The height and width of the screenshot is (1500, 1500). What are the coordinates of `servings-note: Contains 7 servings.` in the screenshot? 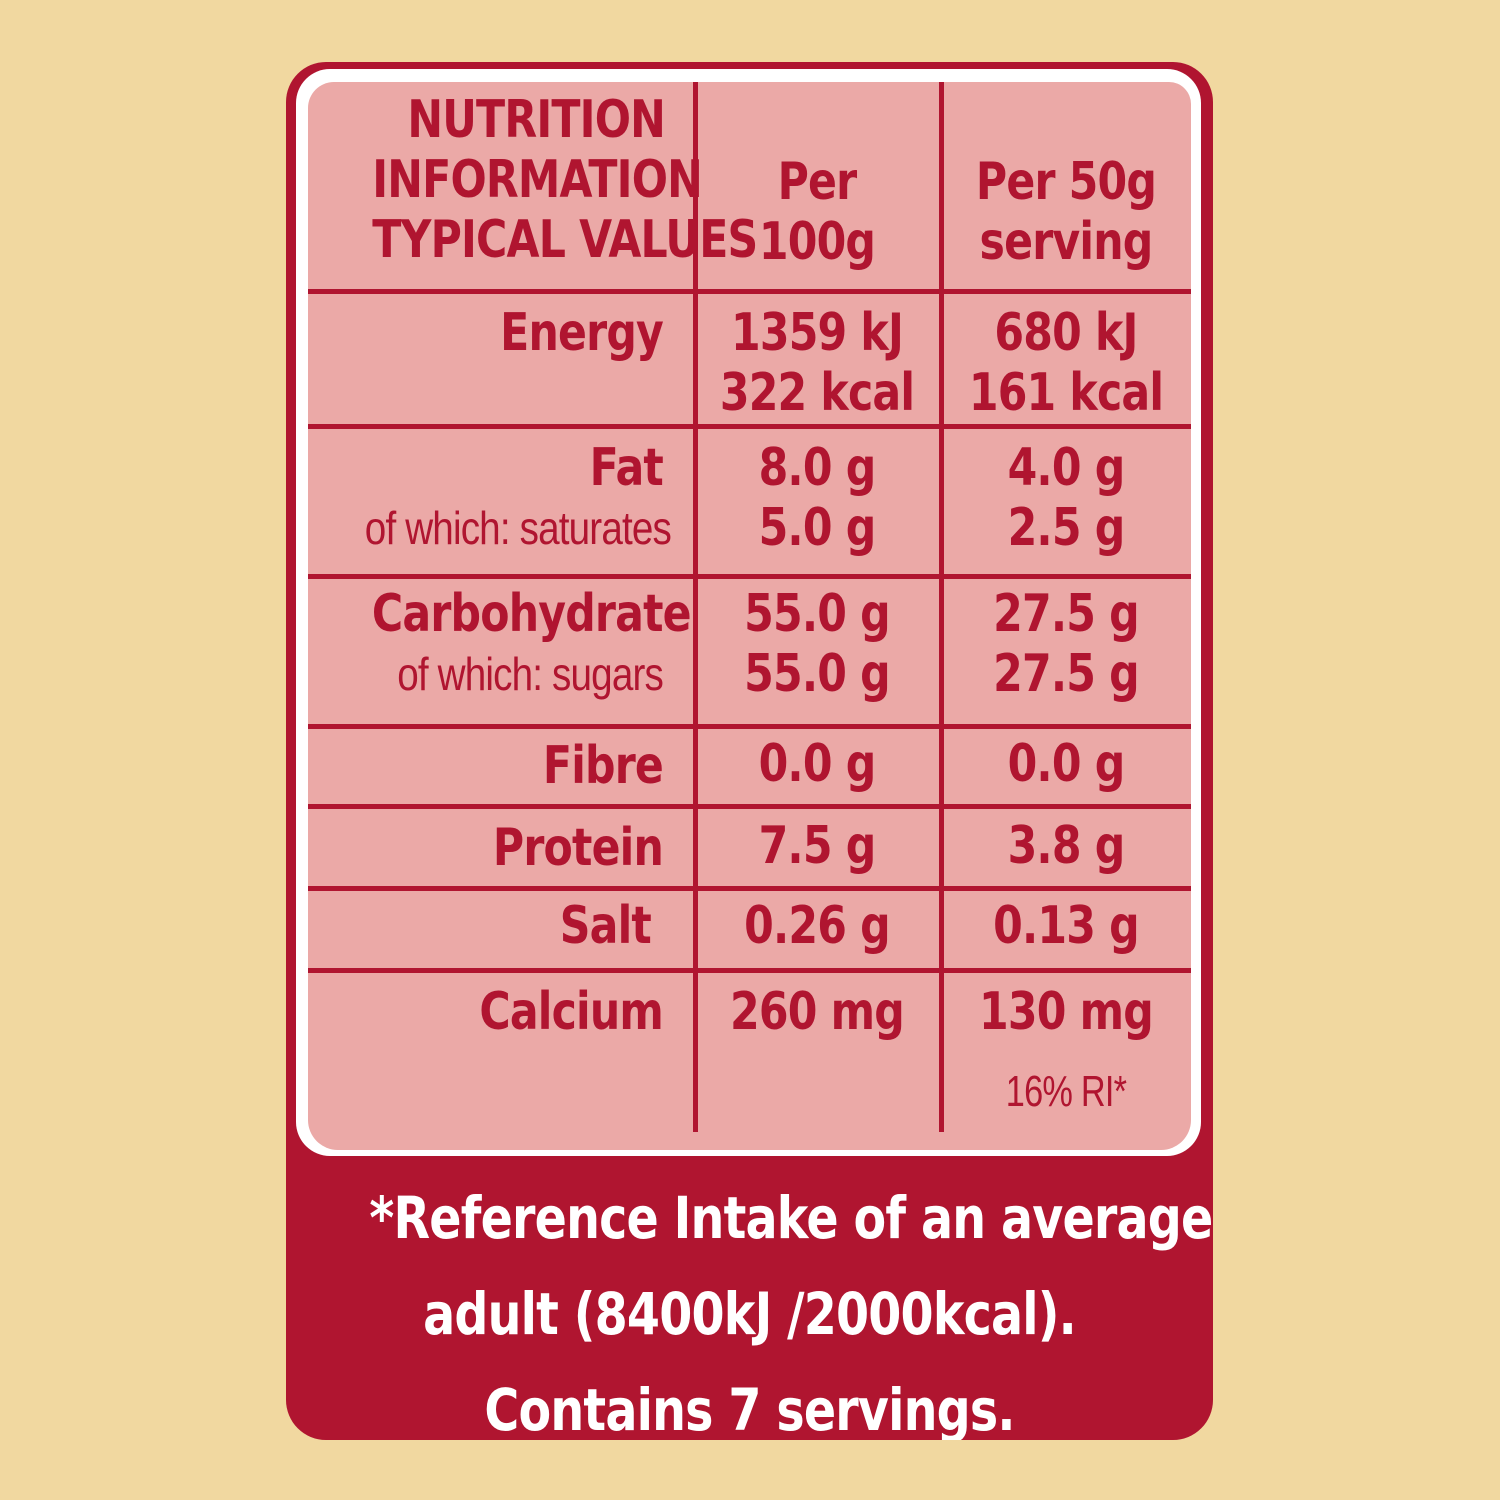 It's located at (749, 1408).